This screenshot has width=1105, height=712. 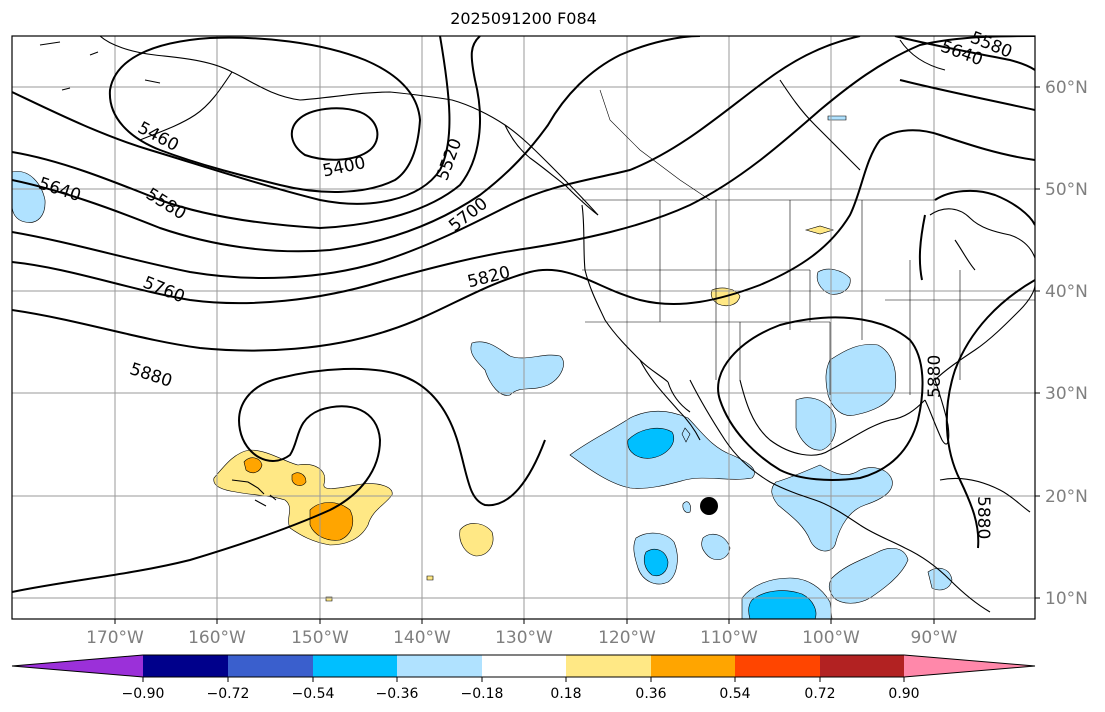 I want to click on gulf-coast, so click(x=832, y=417).